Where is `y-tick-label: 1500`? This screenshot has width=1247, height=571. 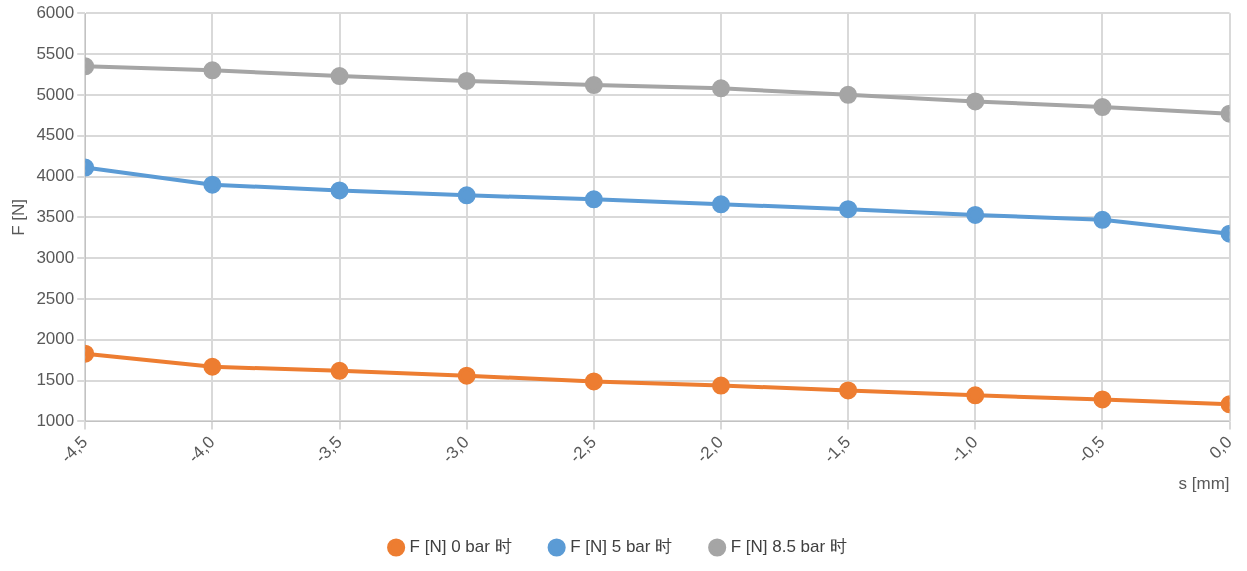
y-tick-label: 1500 is located at coordinates (55, 380).